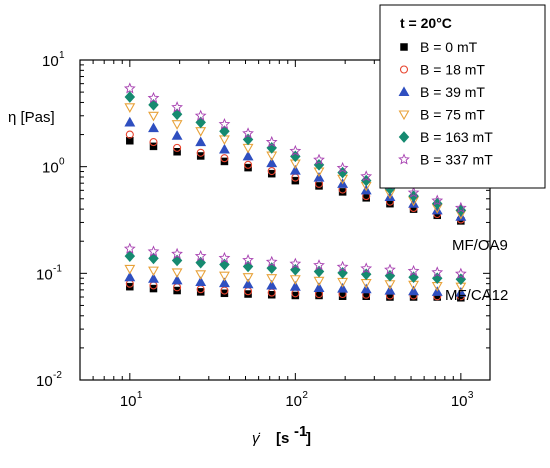  Describe the element at coordinates (256, 438) in the screenshot. I see `x-axis-symbol: γ̇` at that location.